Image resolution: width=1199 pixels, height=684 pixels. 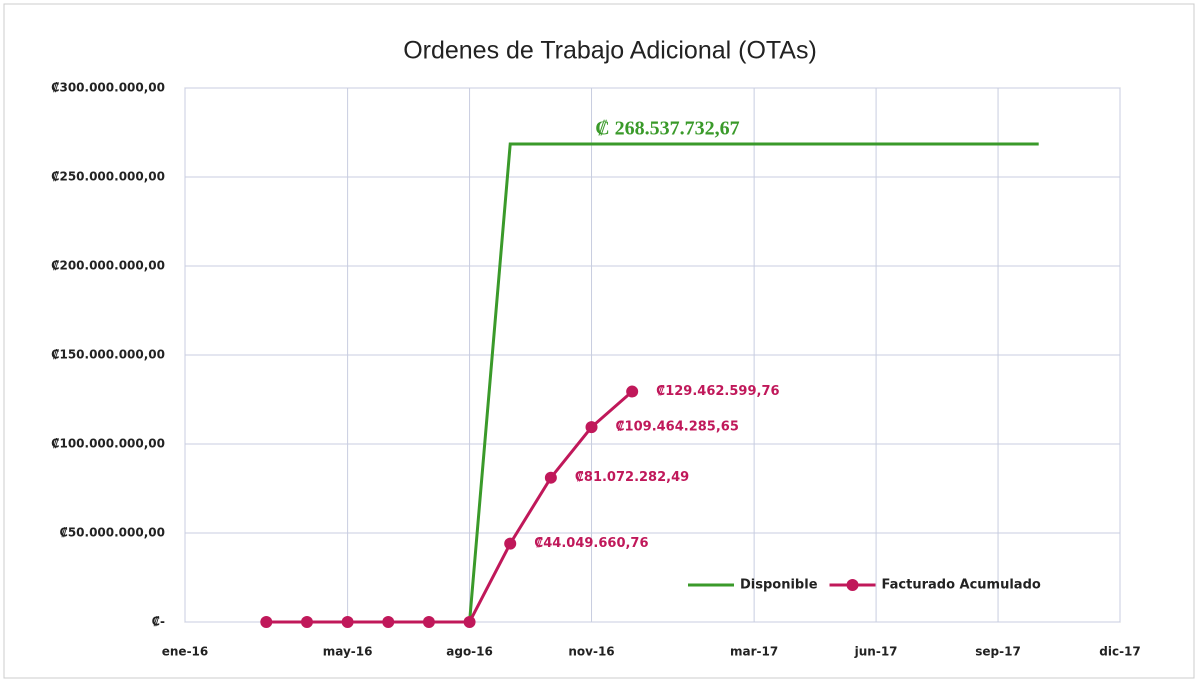 What do you see at coordinates (876, 652) in the screenshot?
I see `x-tick-label: jun-17` at bounding box center [876, 652].